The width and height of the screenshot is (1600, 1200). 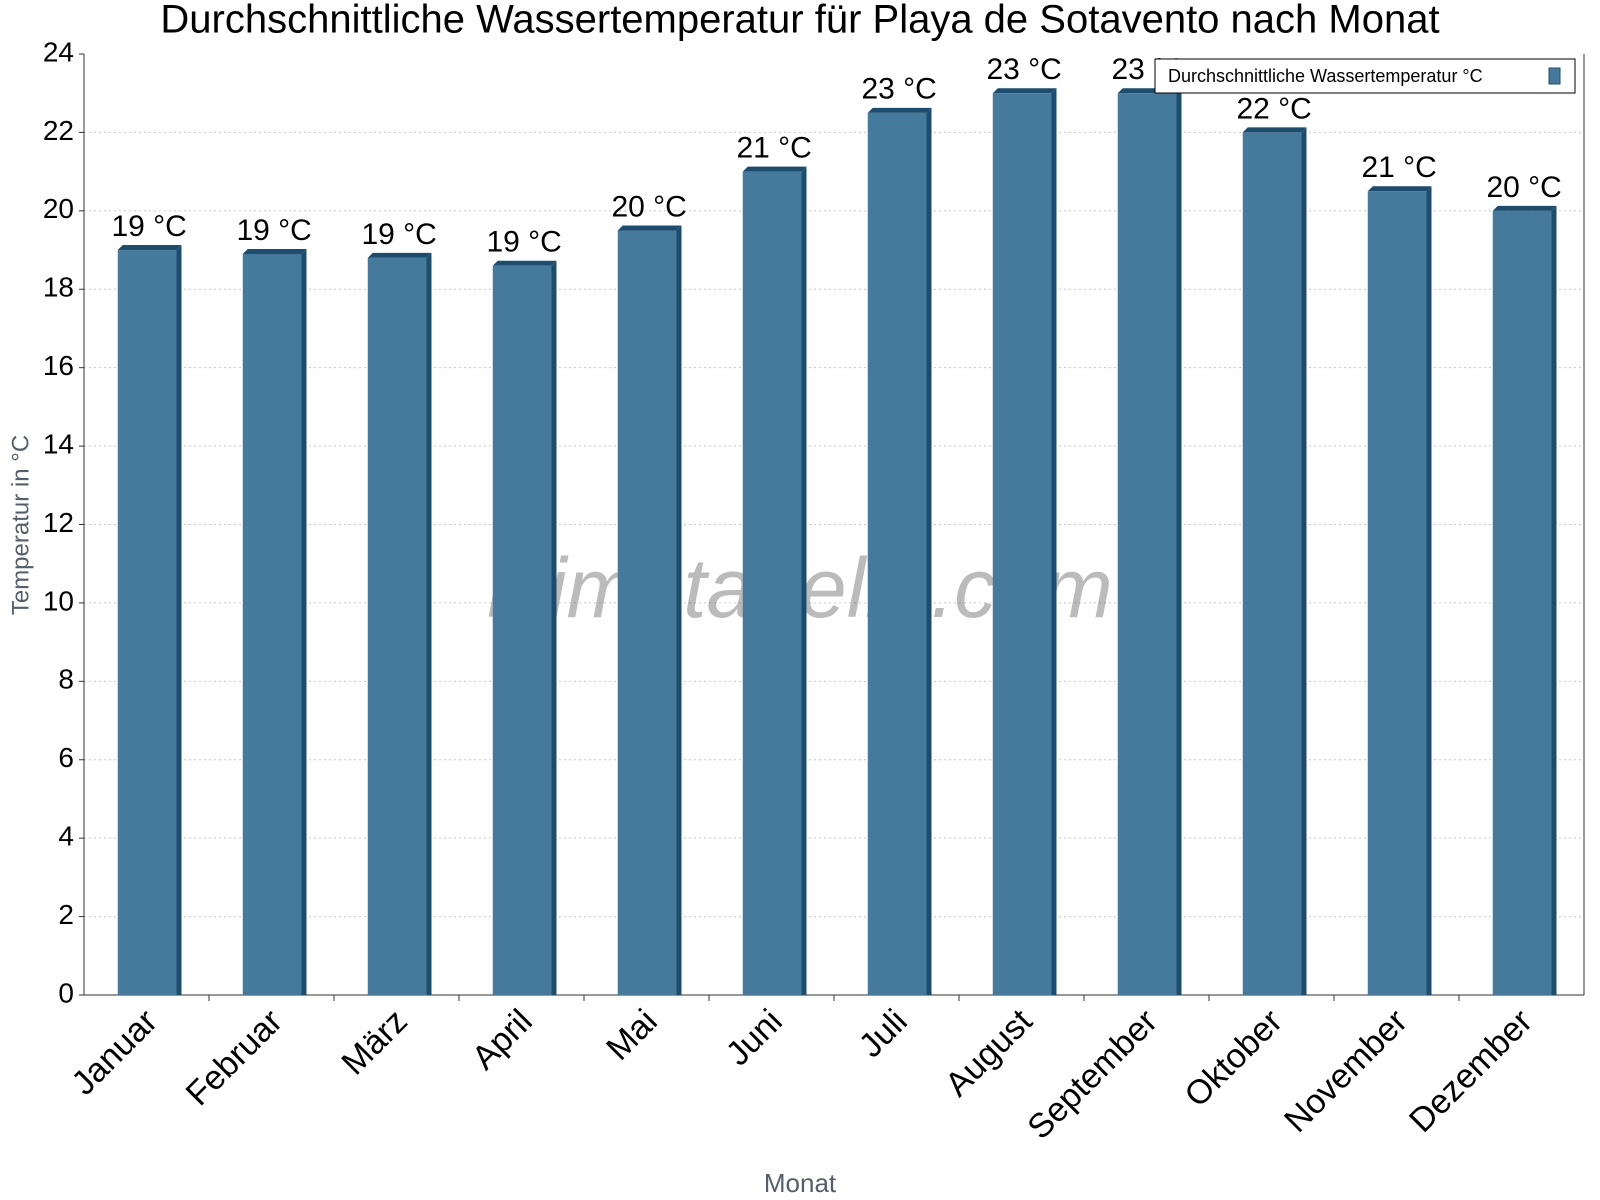 What do you see at coordinates (989, 1053) in the screenshot?
I see `x-tick-label: August` at bounding box center [989, 1053].